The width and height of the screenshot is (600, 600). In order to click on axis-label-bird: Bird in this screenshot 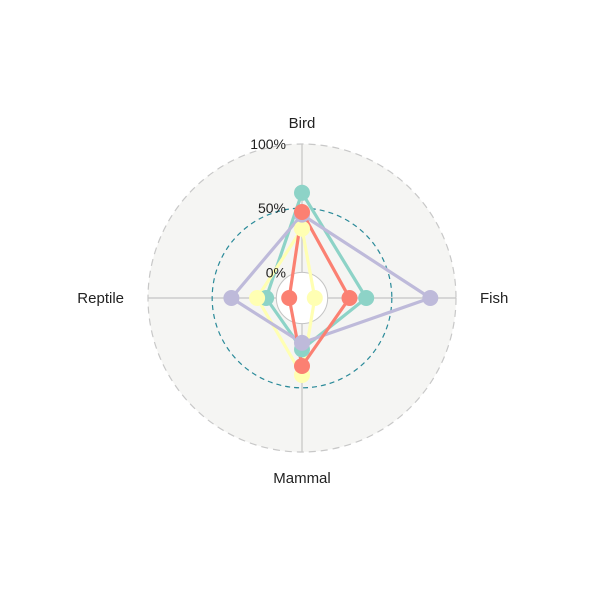, I will do `click(302, 123)`.